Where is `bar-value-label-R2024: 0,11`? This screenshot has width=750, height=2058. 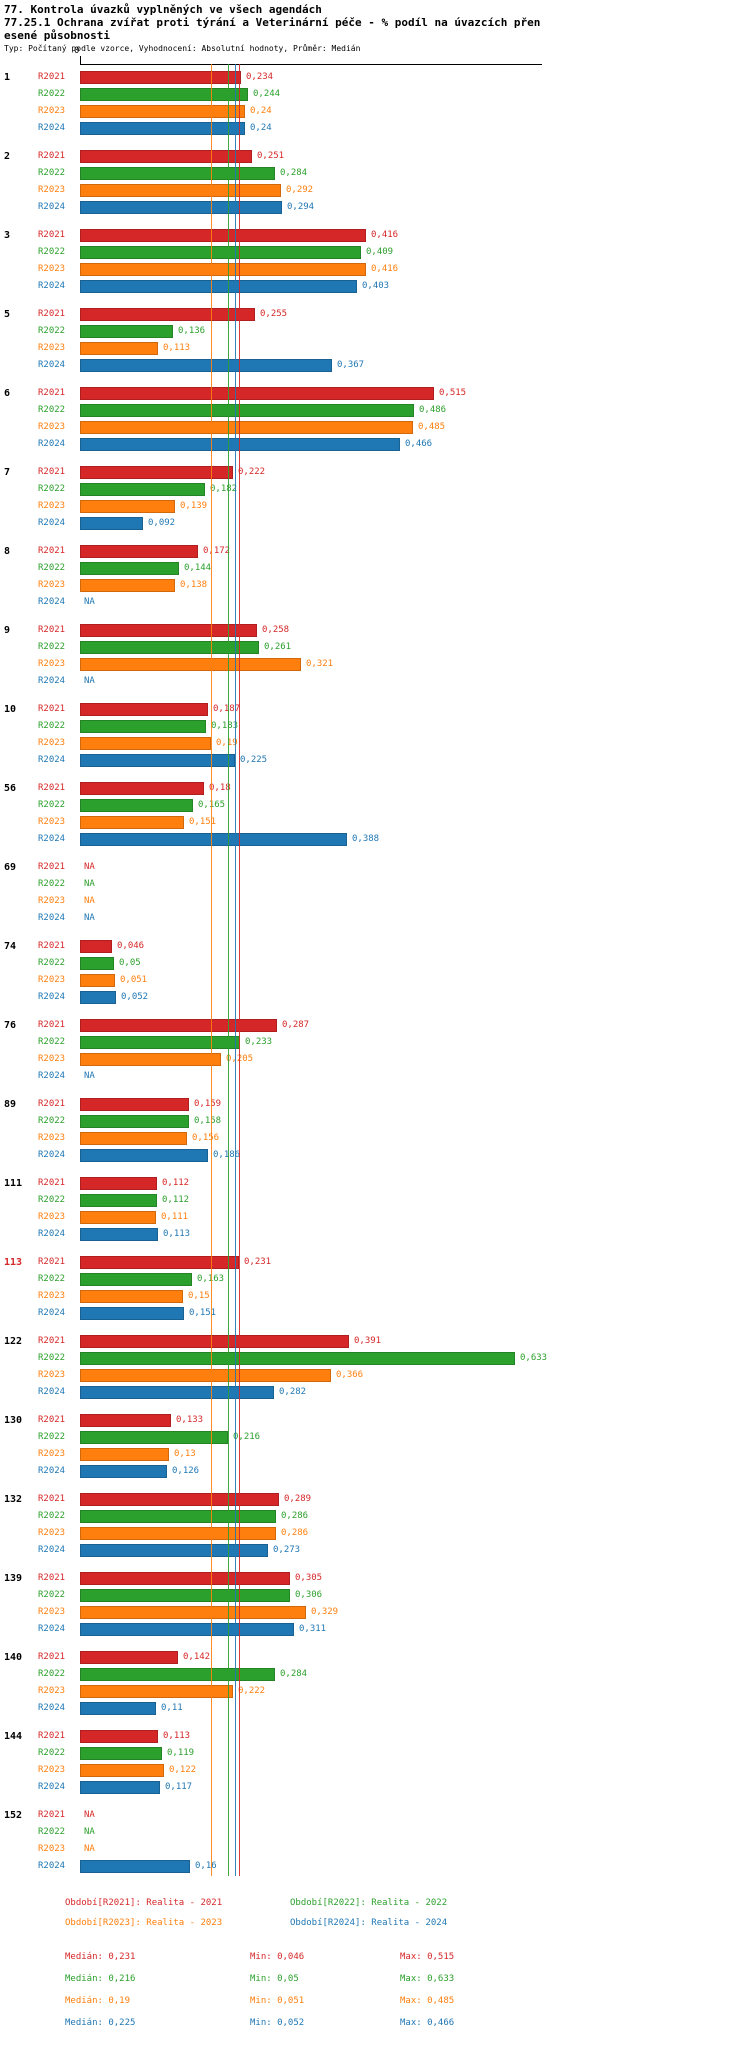 bar-value-label-R2024: 0,11 is located at coordinates (172, 1708).